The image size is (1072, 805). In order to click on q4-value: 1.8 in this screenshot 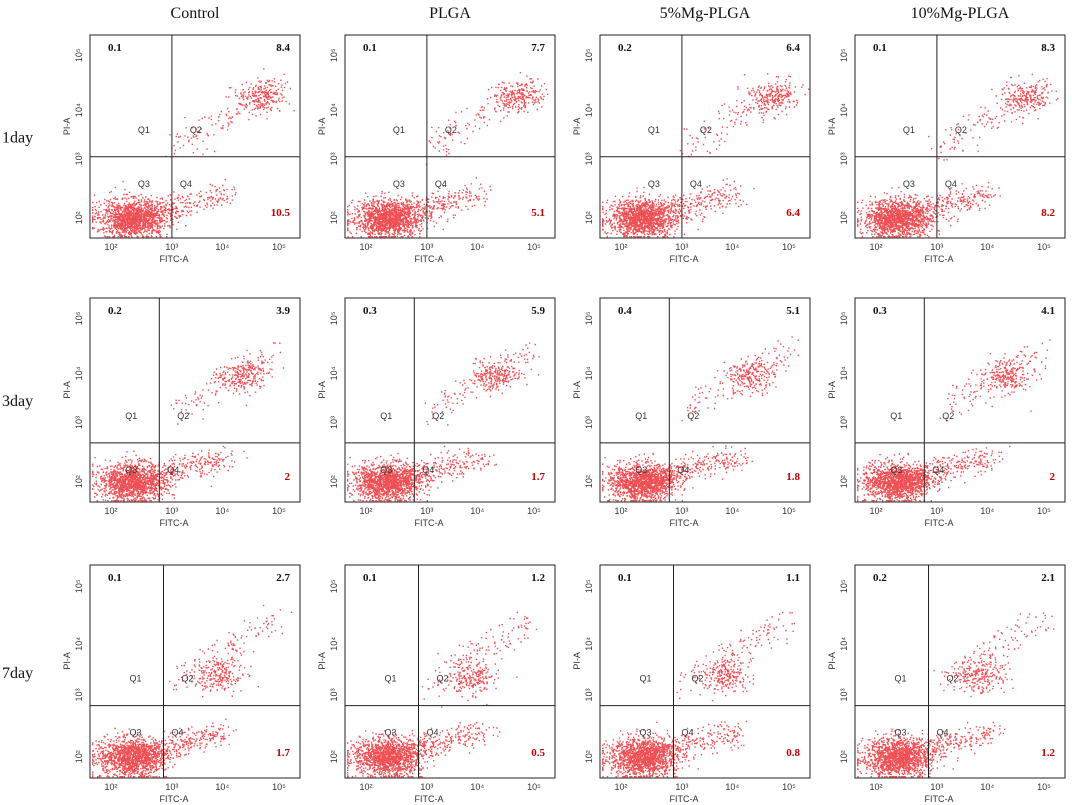, I will do `click(793, 477)`.